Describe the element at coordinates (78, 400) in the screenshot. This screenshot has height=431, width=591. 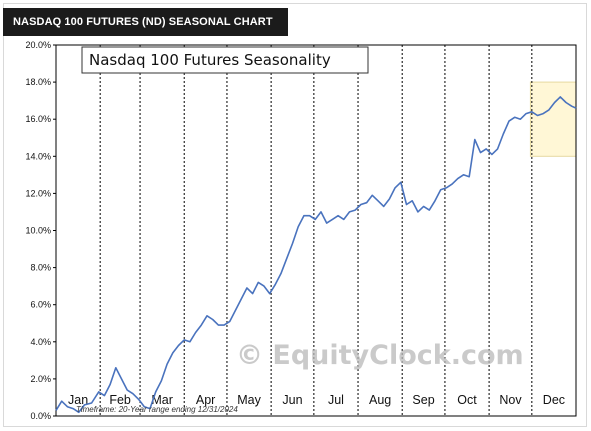
I see `month-label: Jan` at that location.